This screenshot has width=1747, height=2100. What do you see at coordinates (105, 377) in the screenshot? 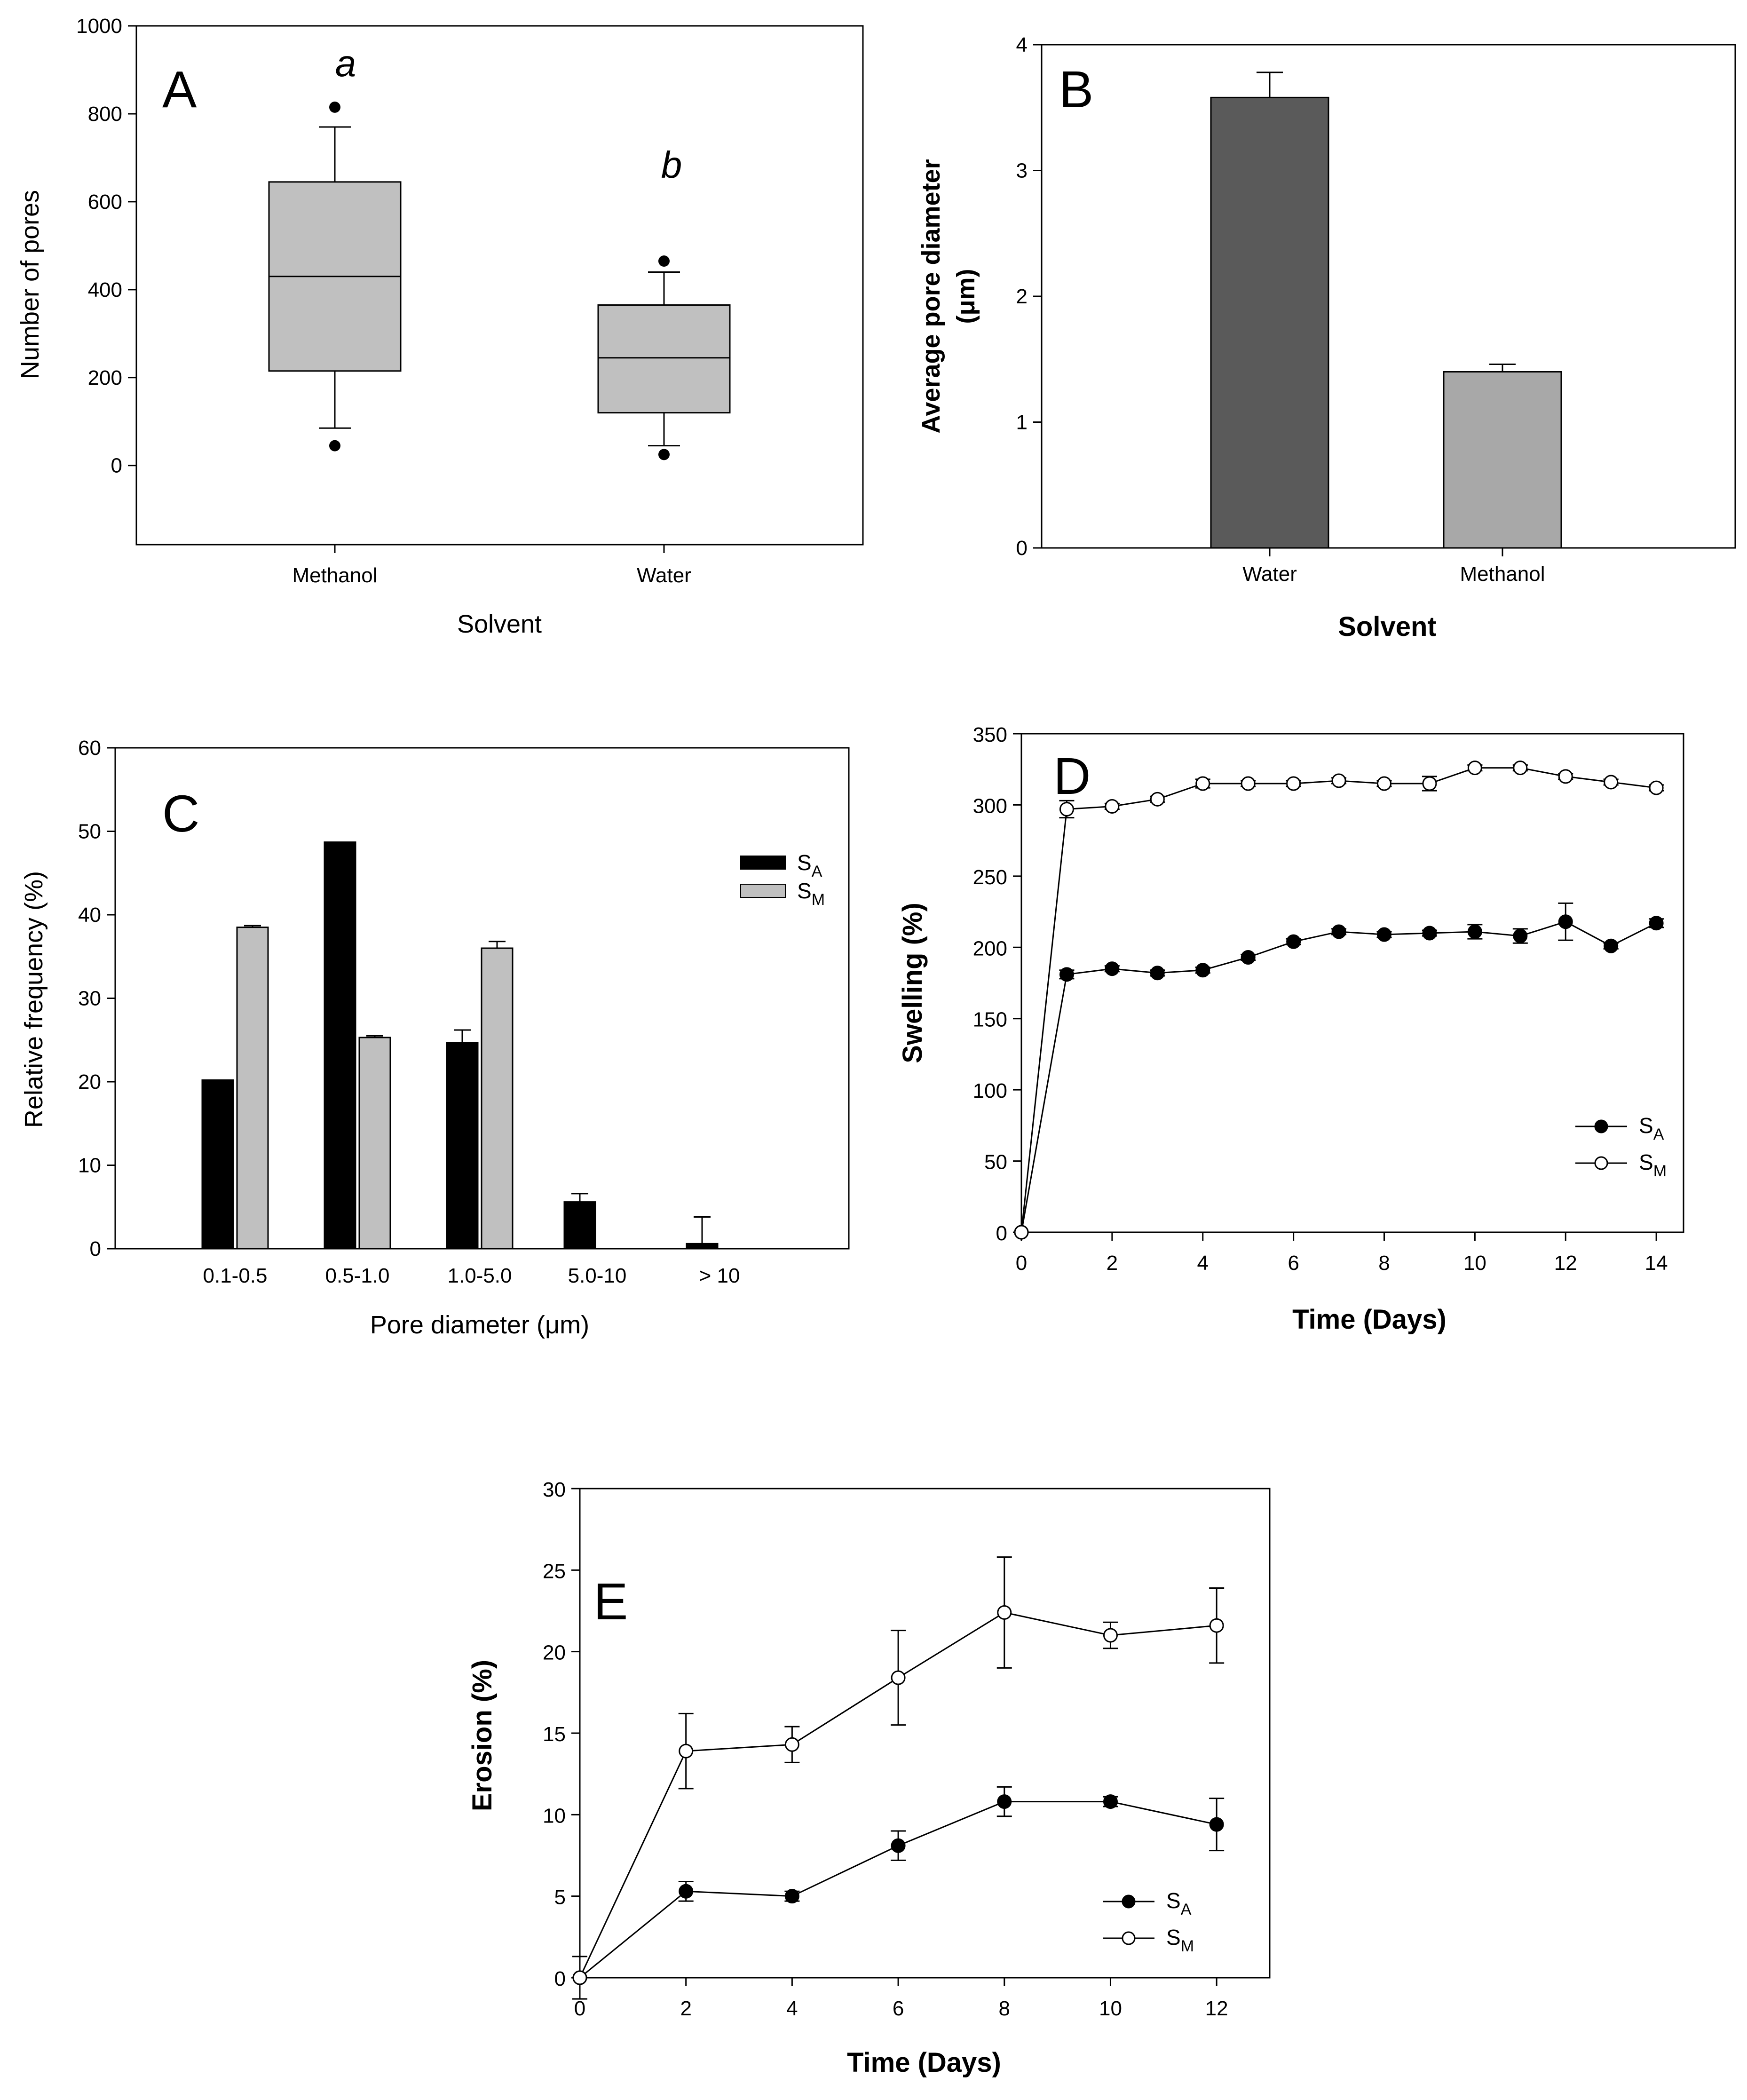
I see `panel-a-ytick-label-1: 200` at bounding box center [105, 377].